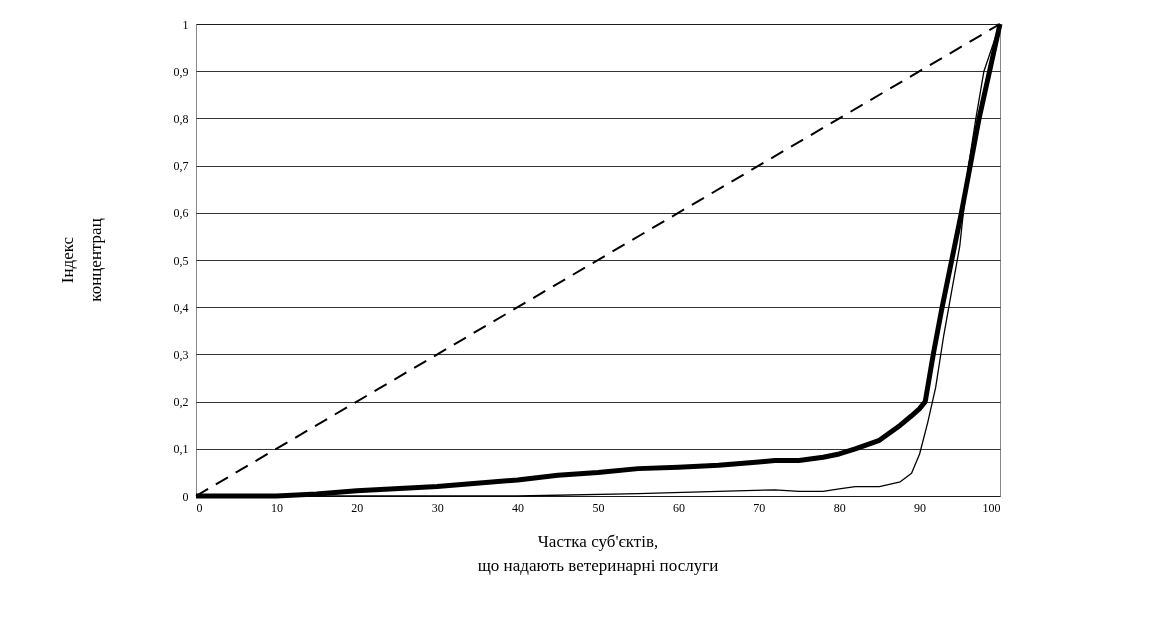 The height and width of the screenshot is (620, 1173). I want to click on y-tick-label: 0,2, so click(181, 402).